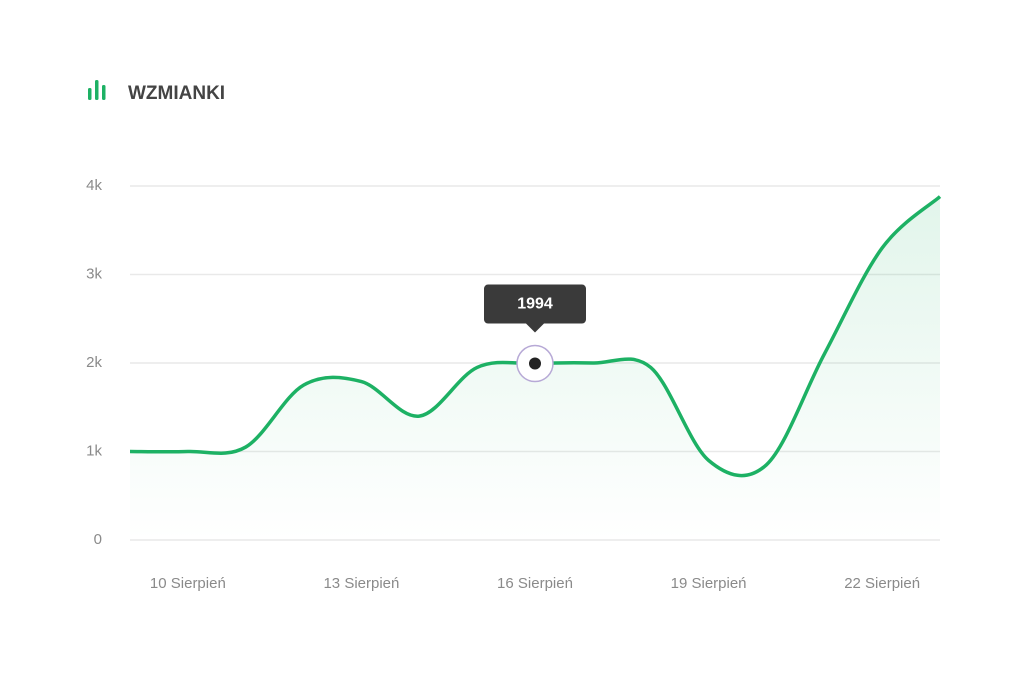  Describe the element at coordinates (882, 583) in the screenshot. I see `x-tick-label: 22 Sierpień` at that location.